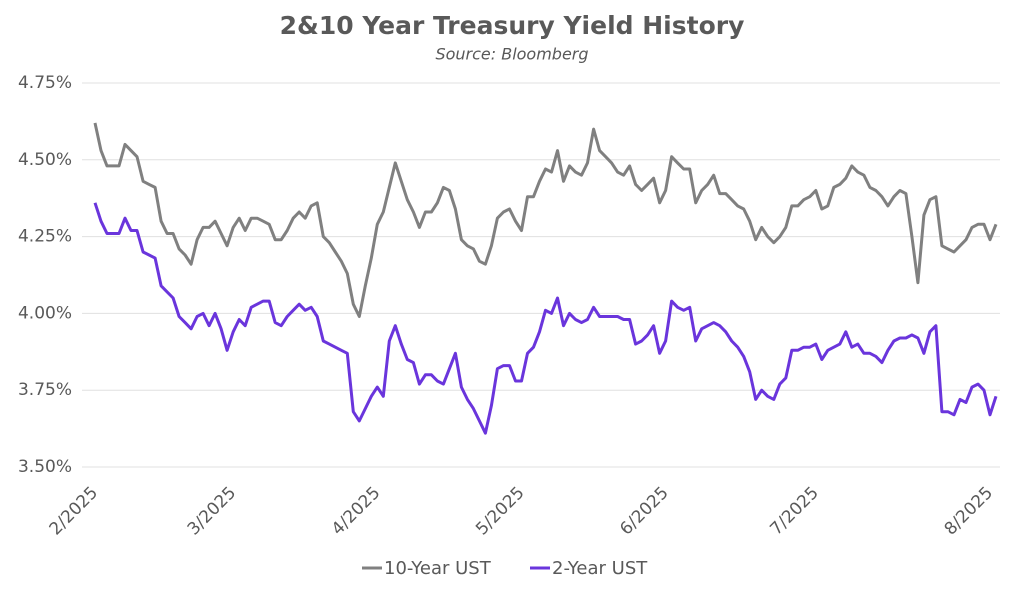 The height and width of the screenshot is (590, 1024). What do you see at coordinates (512, 25) in the screenshot?
I see `chart-title: 2&10 Year Treasury Yield History` at bounding box center [512, 25].